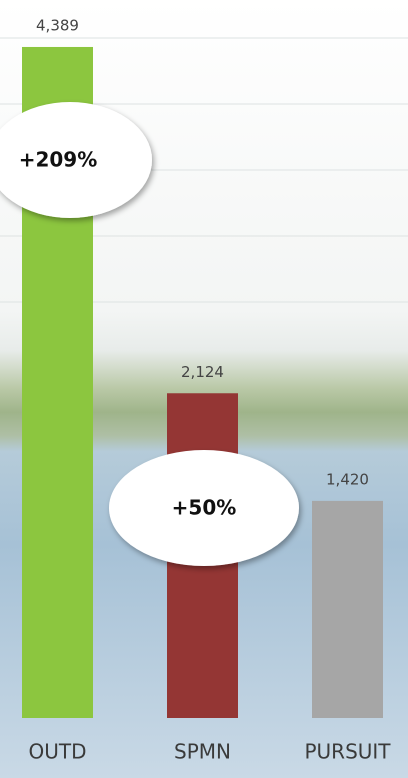  What do you see at coordinates (347, 479) in the screenshot?
I see `value-label: 1,420` at bounding box center [347, 479].